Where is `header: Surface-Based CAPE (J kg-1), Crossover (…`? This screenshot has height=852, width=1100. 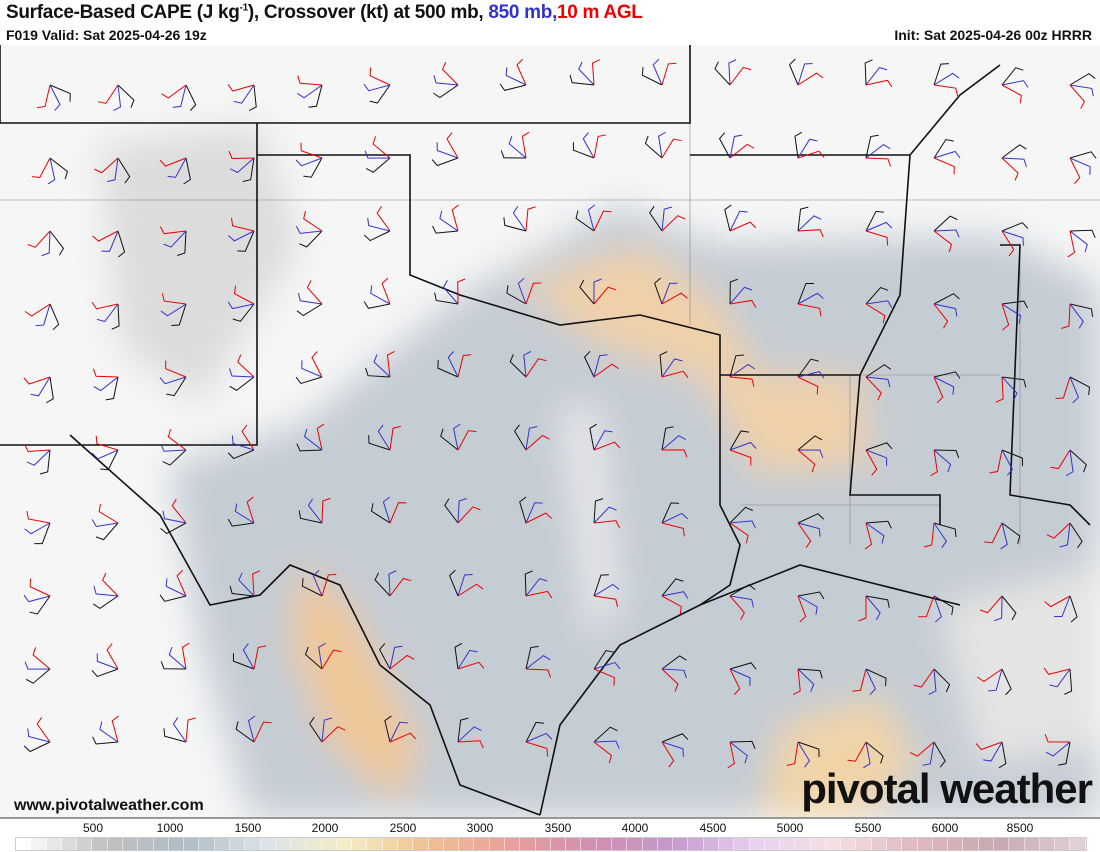
header: Surface-Based CAPE (J kg-1), Crossover (… is located at coordinates (550, 22).